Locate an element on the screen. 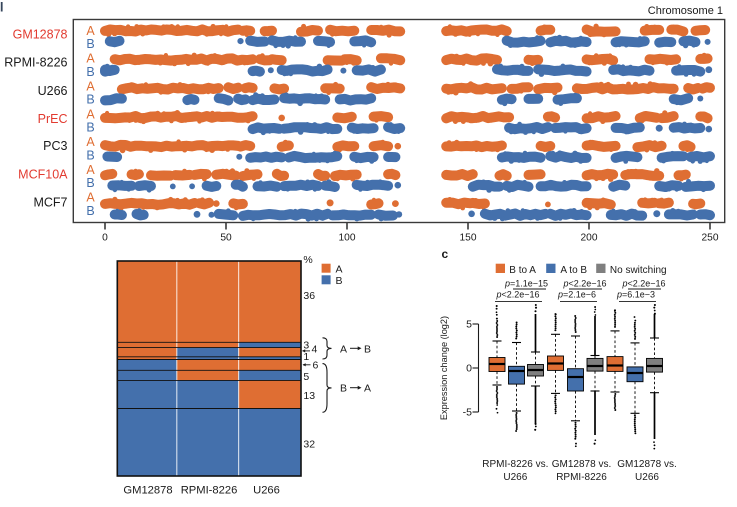  svg-text: p=2.1e−6 is located at coordinates (576, 295).